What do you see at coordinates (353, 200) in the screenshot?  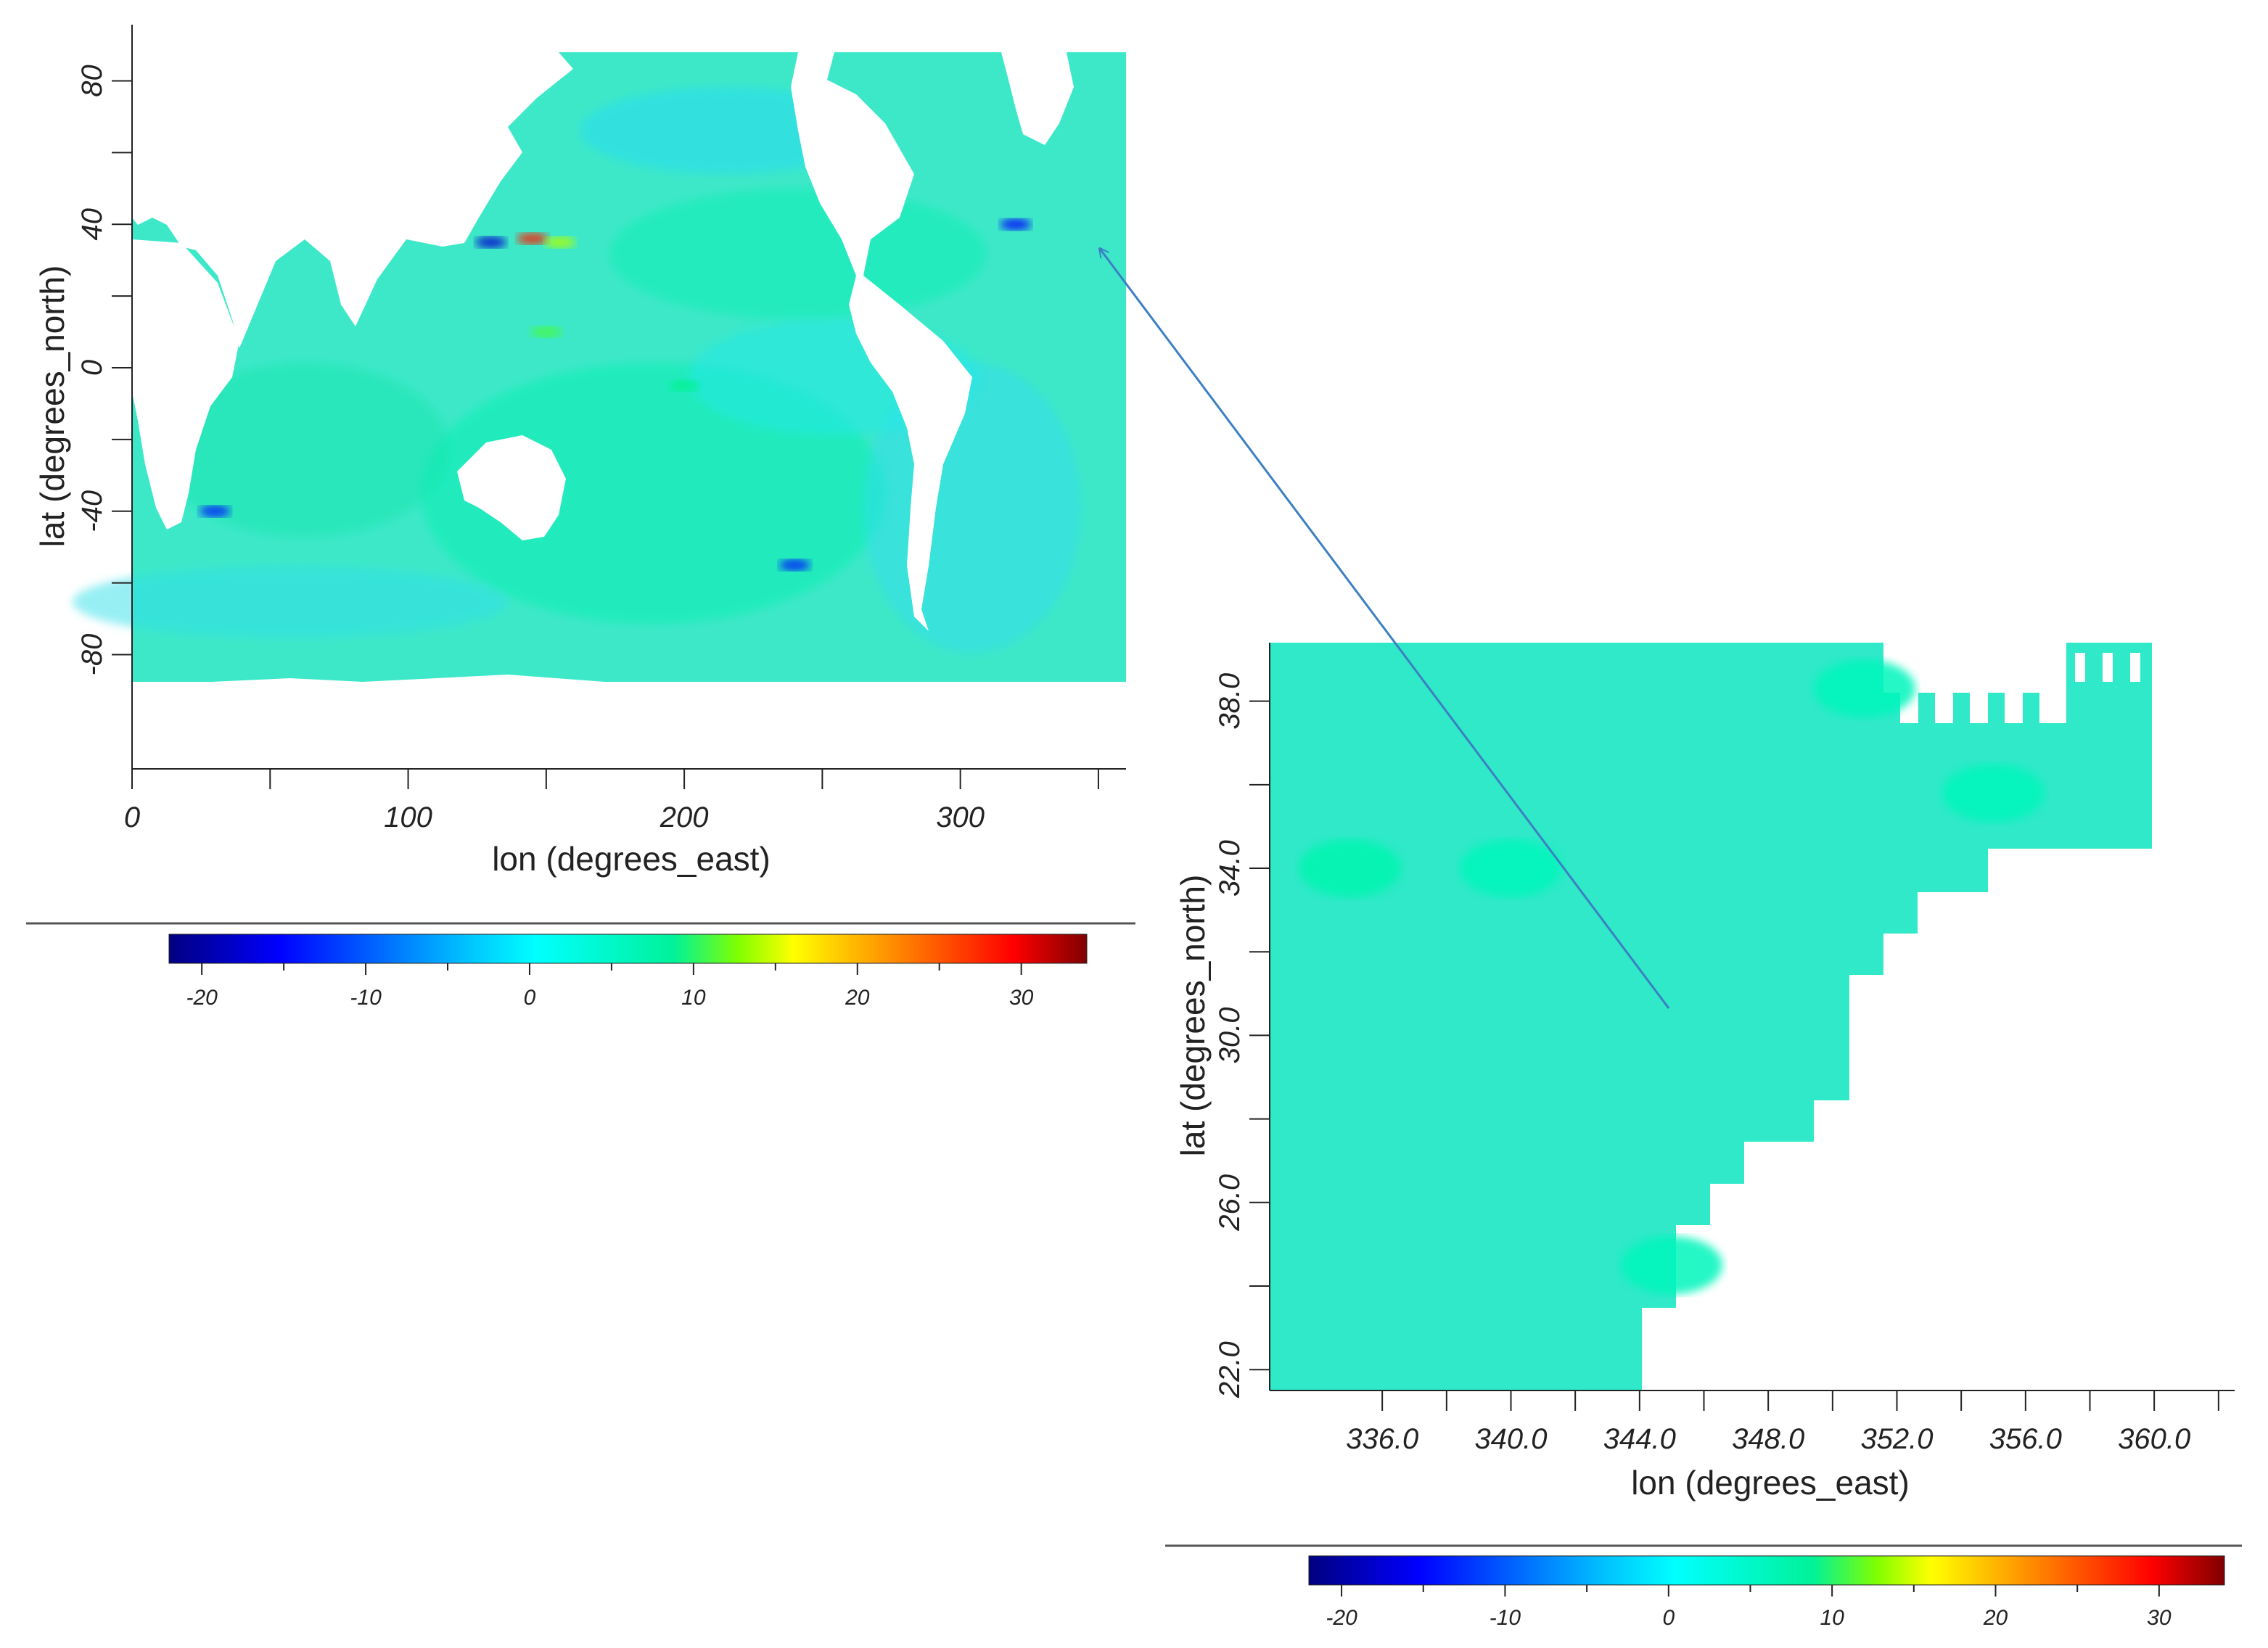 I see `landmass-eurasia` at bounding box center [353, 200].